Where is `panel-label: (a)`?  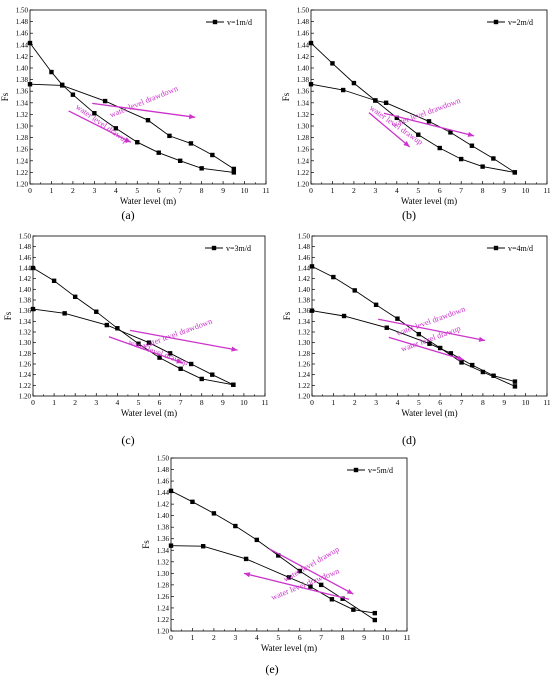
panel-label: (a) is located at coordinates (127, 215).